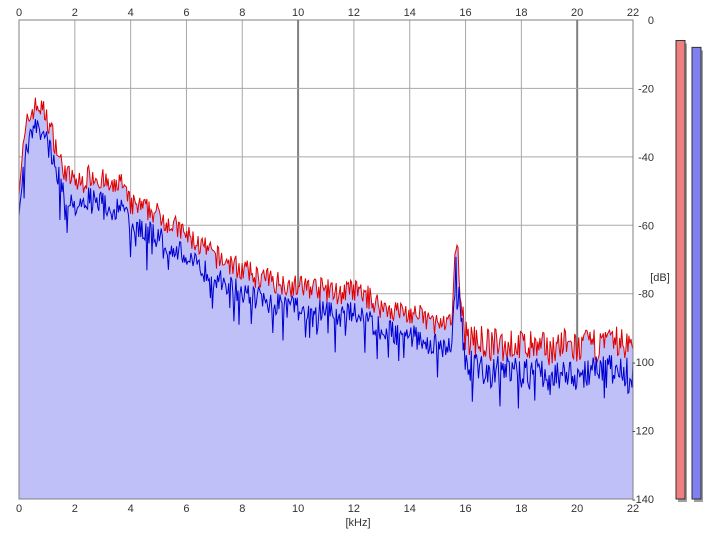 The image size is (716, 540). What do you see at coordinates (577, 509) in the screenshot?
I see `x-tick-label-bottom: 20` at bounding box center [577, 509].